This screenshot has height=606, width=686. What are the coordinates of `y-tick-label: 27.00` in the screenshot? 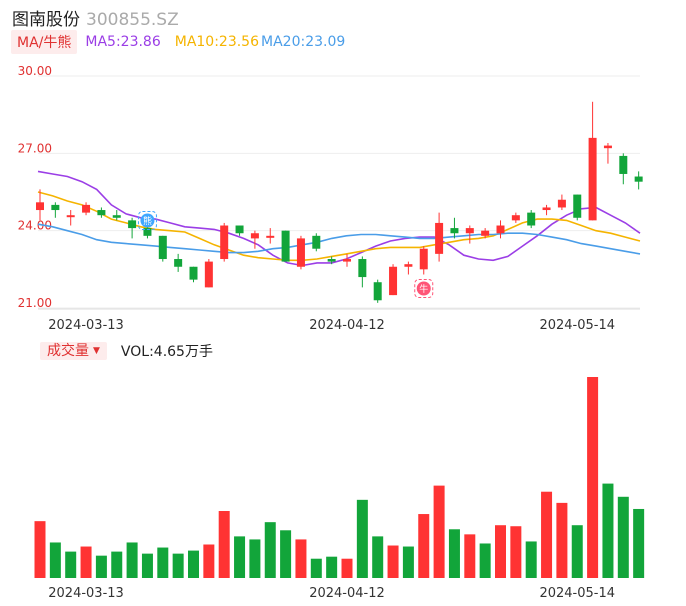 It's located at (35, 148).